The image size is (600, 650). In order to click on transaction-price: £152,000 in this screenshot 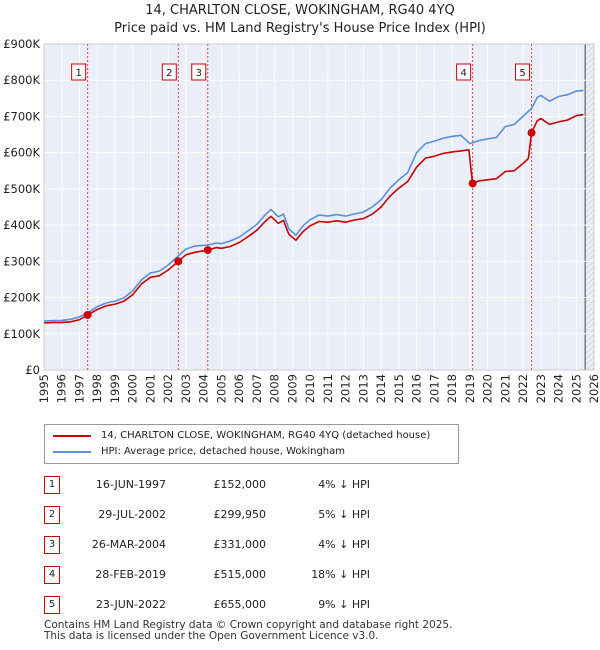, I will do `click(240, 484)`.